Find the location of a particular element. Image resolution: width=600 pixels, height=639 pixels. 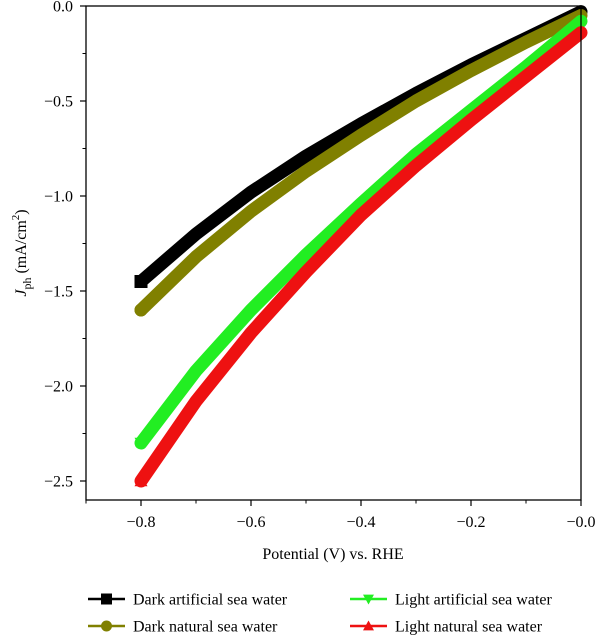

legend-item: Light artificial sea water is located at coordinates (451, 600).